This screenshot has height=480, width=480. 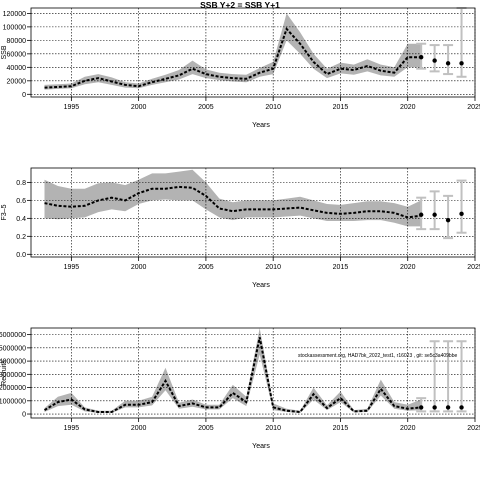 I want to click on y-tick-label-4: 4000000, so click(x=13, y=362).